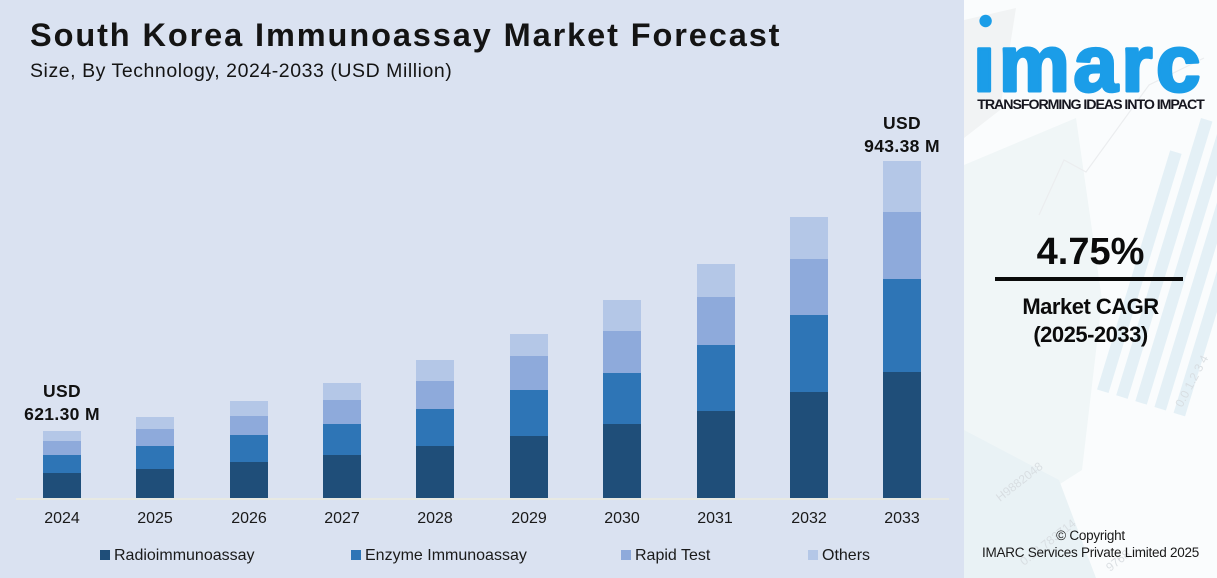 This screenshot has width=1217, height=578. What do you see at coordinates (1088, 63) in the screenshot?
I see `svg-text: ımarc` at bounding box center [1088, 63].